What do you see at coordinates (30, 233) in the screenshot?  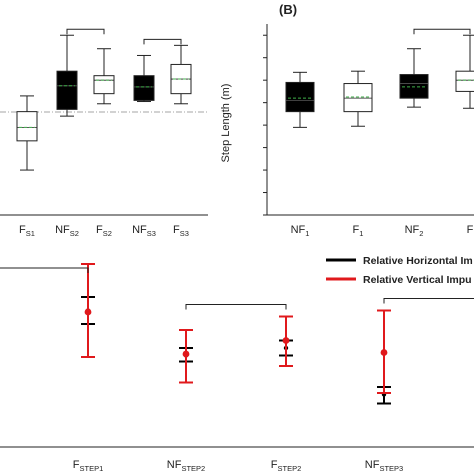 I see `category-label-subscript: S1` at bounding box center [30, 233].